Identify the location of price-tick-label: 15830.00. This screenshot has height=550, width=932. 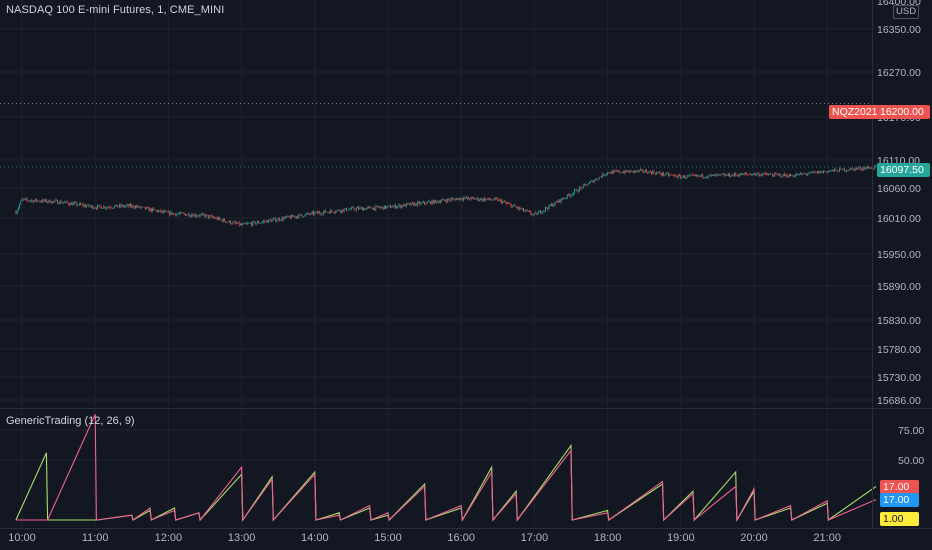
(899, 321).